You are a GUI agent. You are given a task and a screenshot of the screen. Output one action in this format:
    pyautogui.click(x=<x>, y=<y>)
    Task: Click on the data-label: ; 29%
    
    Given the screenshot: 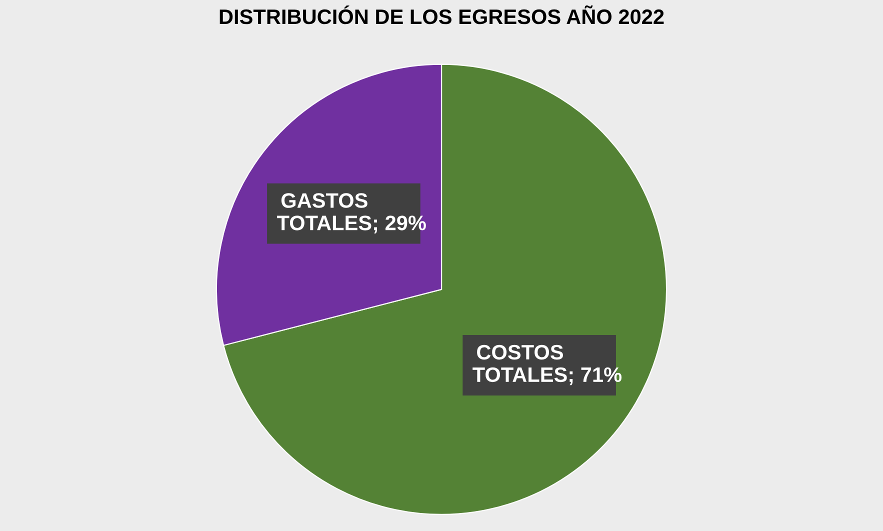 What is the action you would take?
    pyautogui.click(x=400, y=225)
    